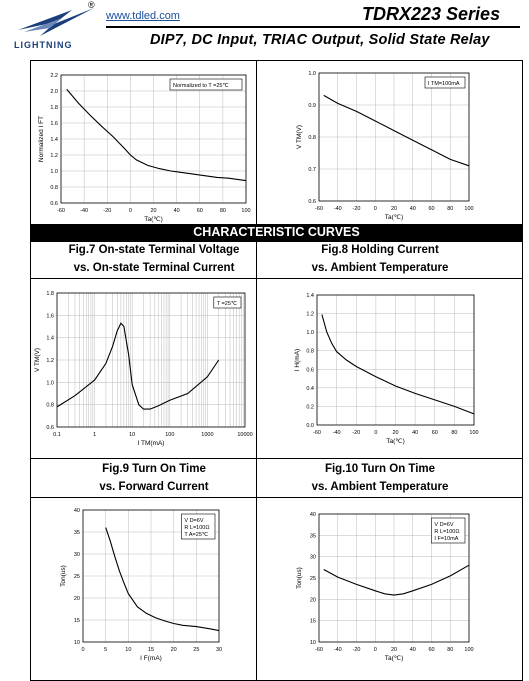  I want to click on c3-y-tick-label: 0.8, so click(50, 406).